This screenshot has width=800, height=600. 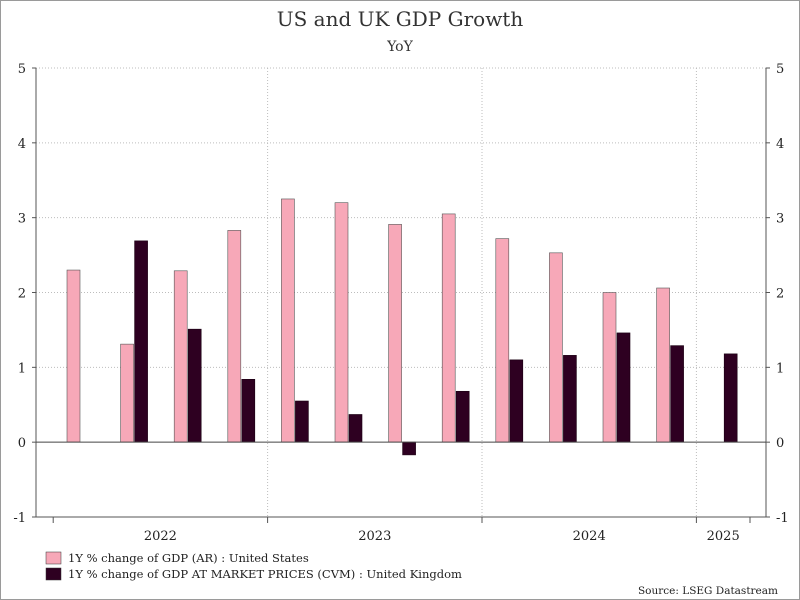 I want to click on chart-subtitle: YoY, so click(x=399, y=47).